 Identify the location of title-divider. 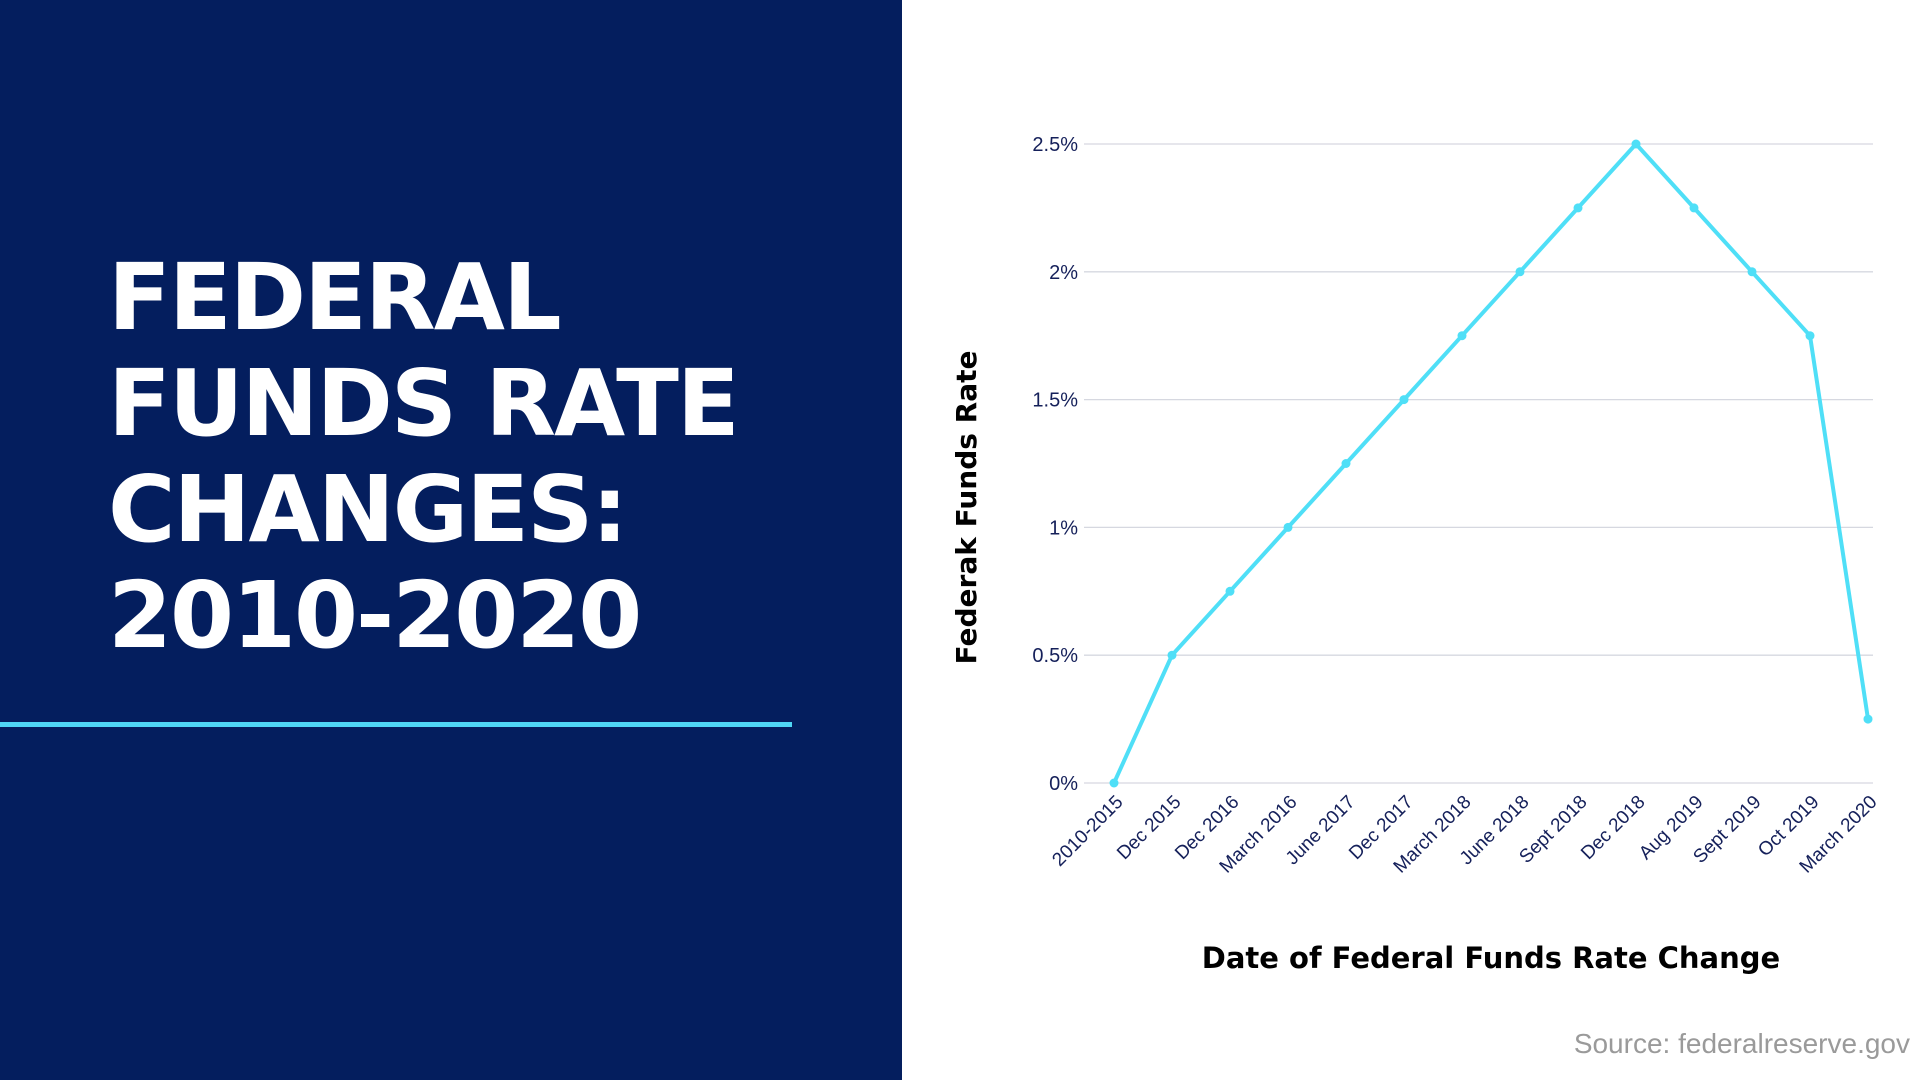
(396, 724).